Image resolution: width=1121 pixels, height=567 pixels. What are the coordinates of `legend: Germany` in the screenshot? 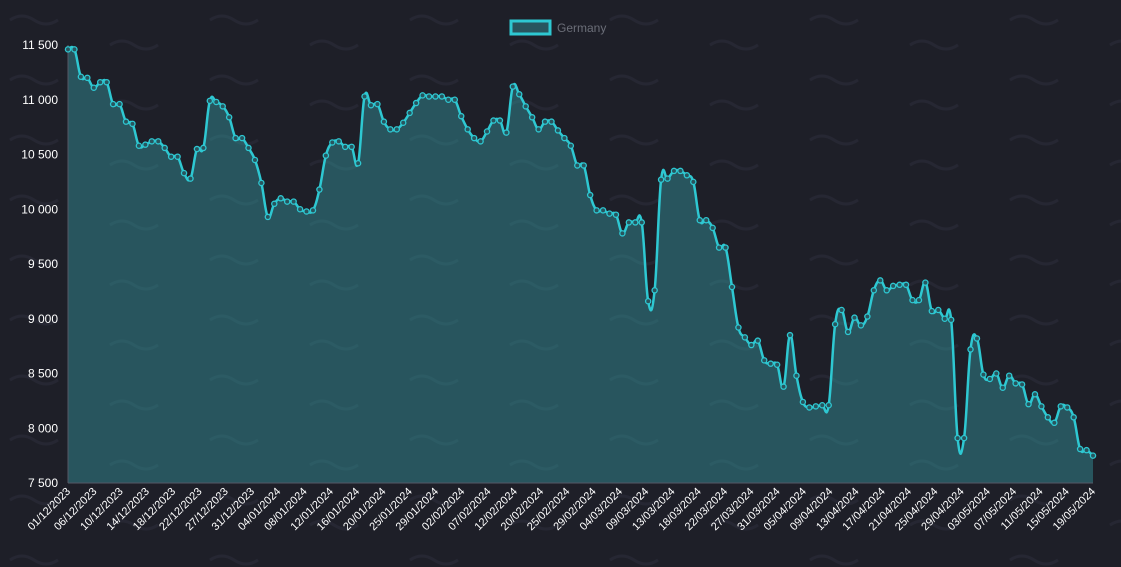 It's located at (557, 27).